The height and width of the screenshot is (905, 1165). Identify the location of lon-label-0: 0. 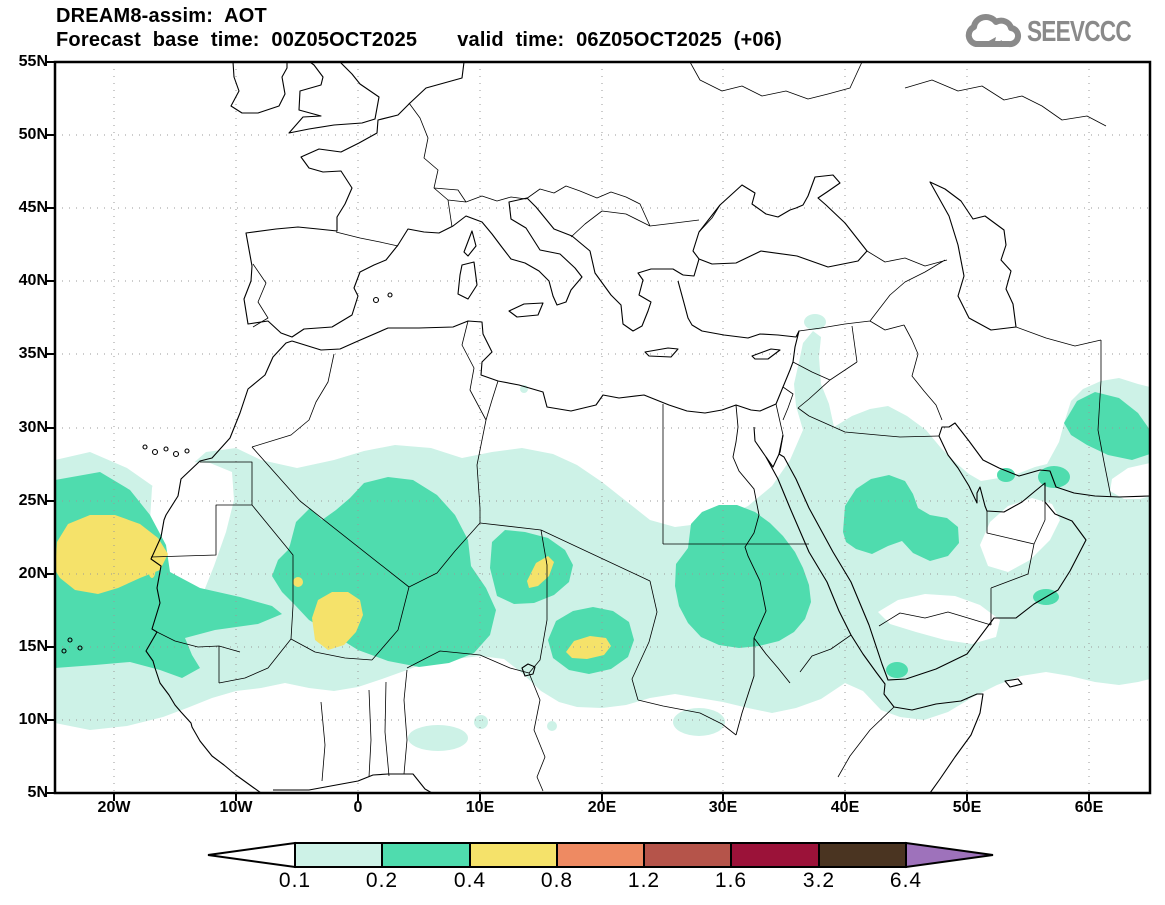
(358, 807).